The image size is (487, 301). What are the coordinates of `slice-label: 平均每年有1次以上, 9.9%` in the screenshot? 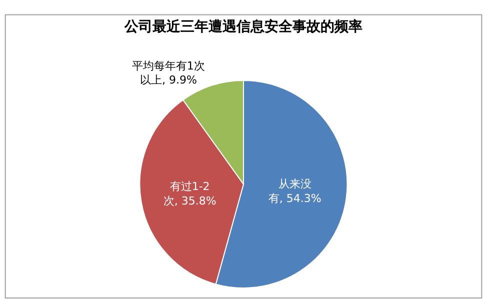 It's located at (168, 73).